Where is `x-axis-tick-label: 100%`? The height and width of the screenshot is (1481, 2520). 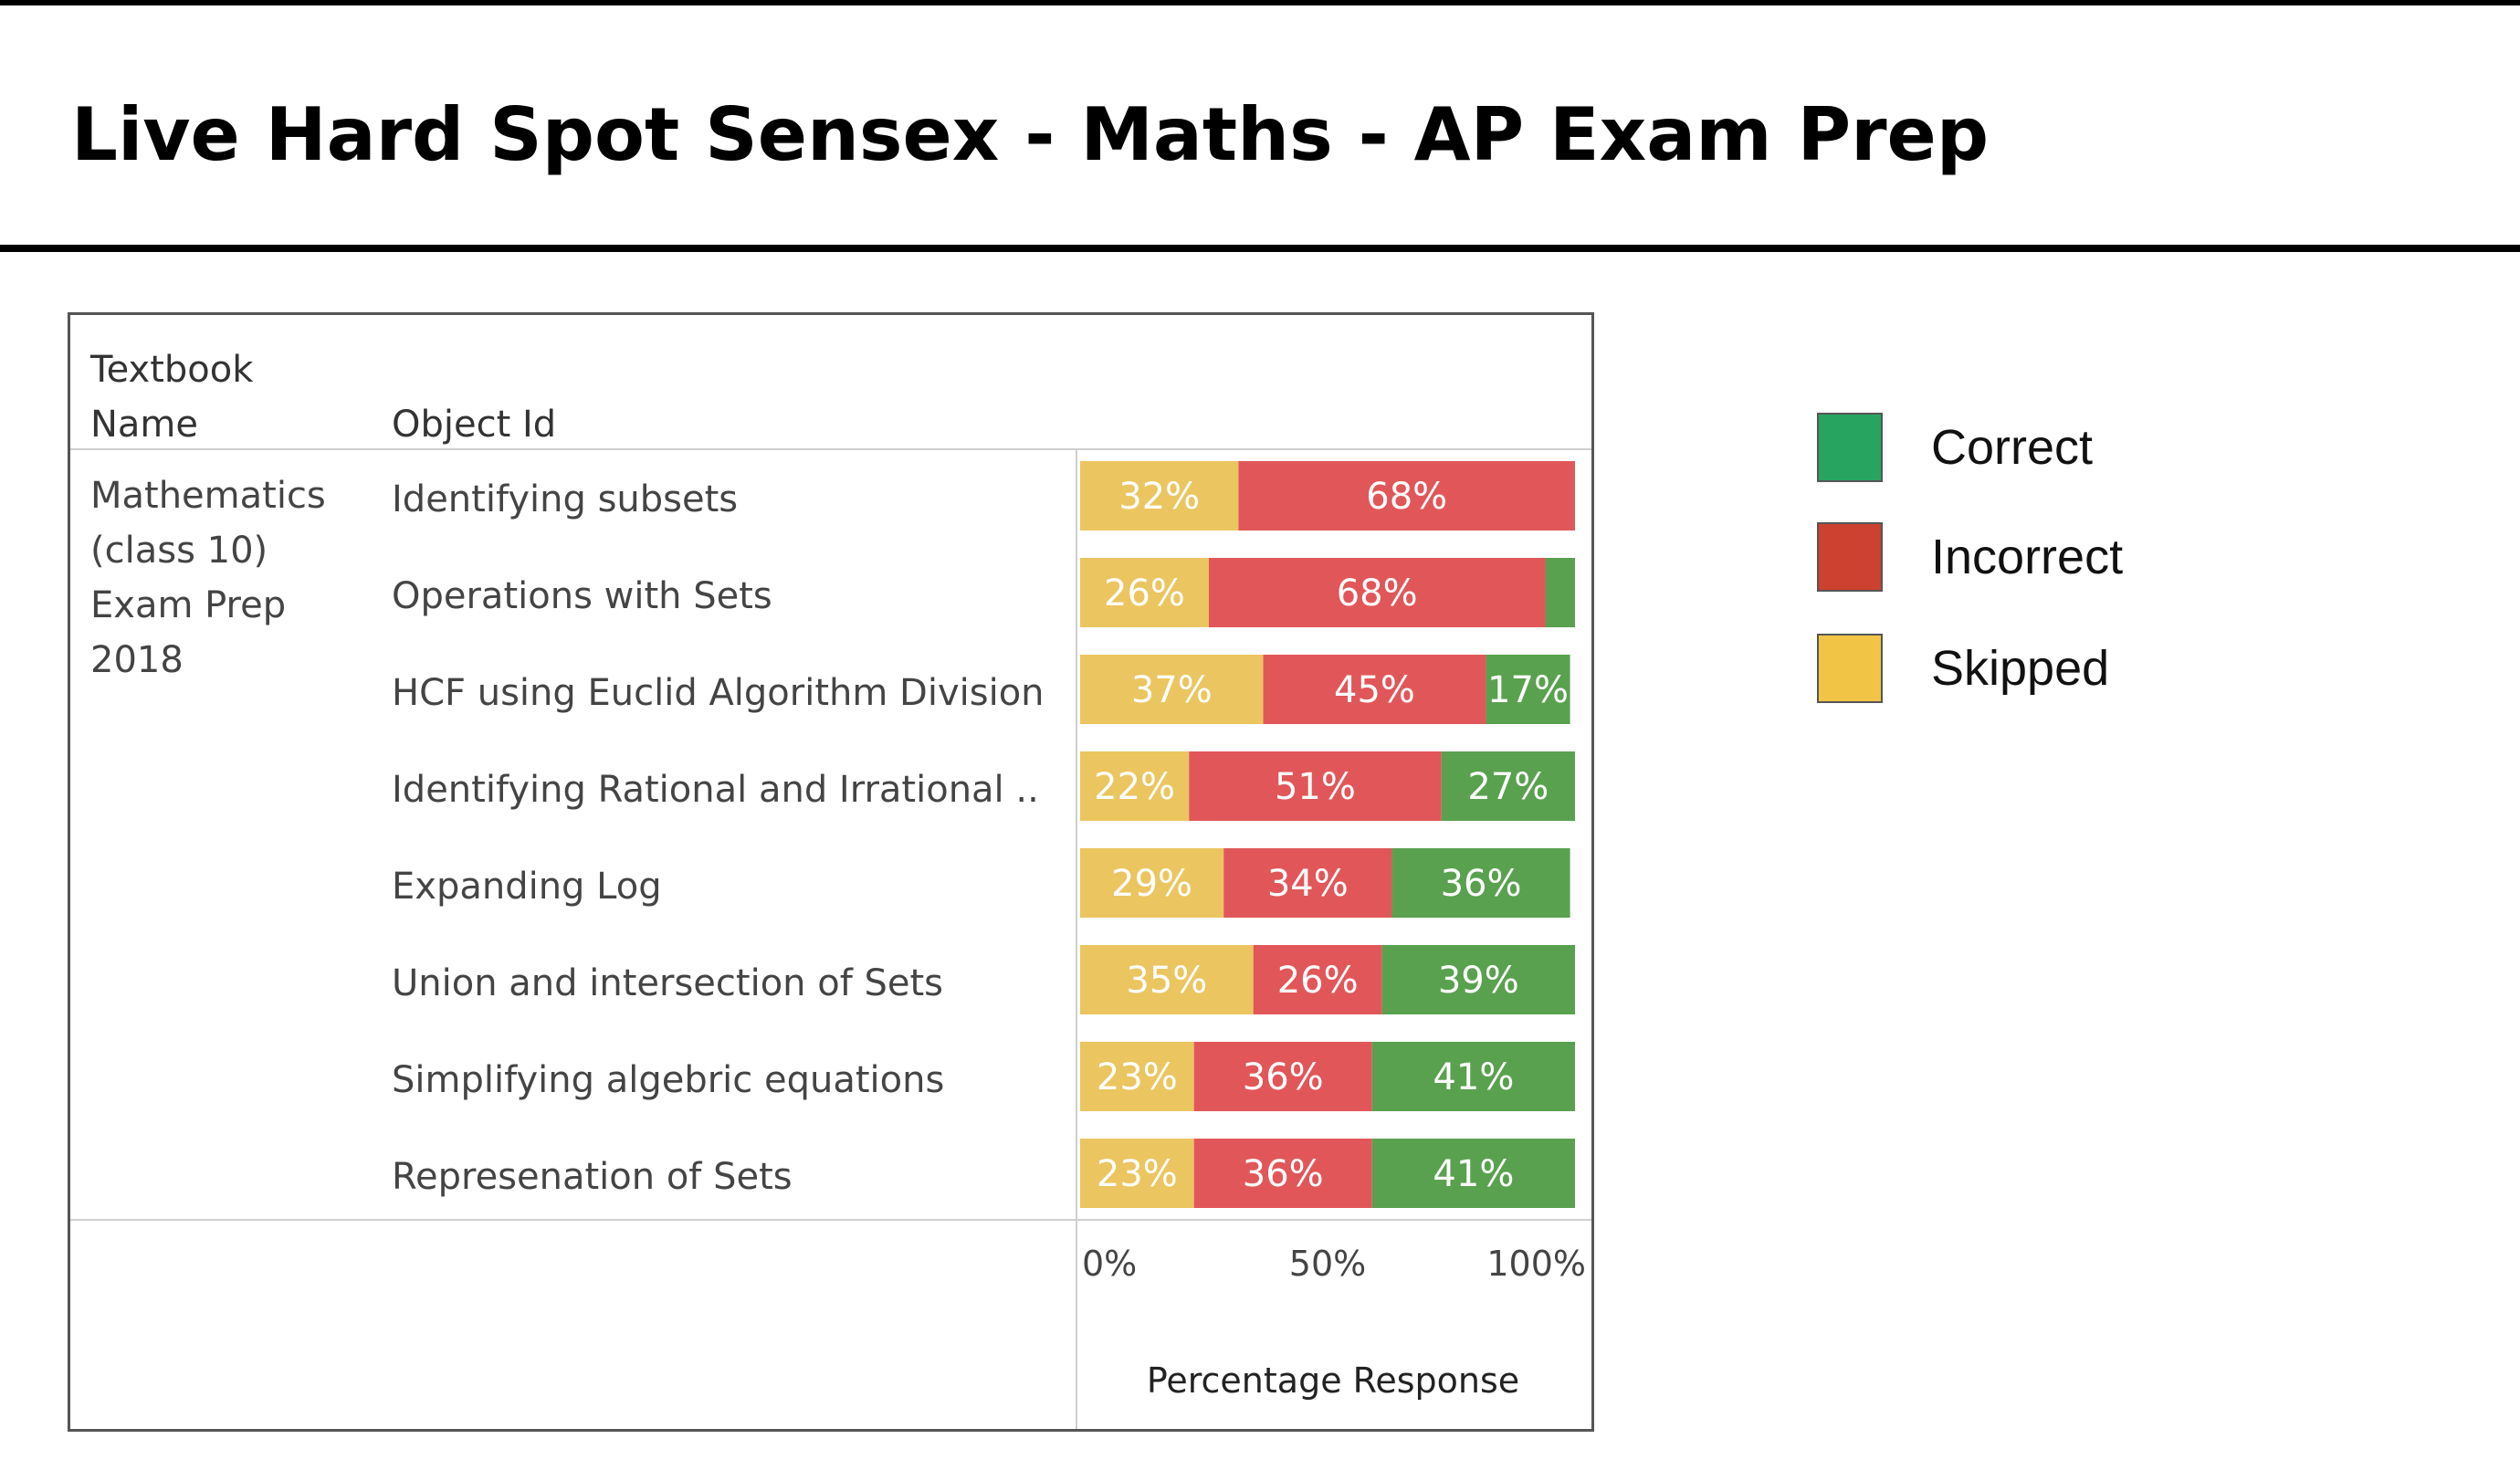 x-axis-tick-label: 100% is located at coordinates (1536, 1264).